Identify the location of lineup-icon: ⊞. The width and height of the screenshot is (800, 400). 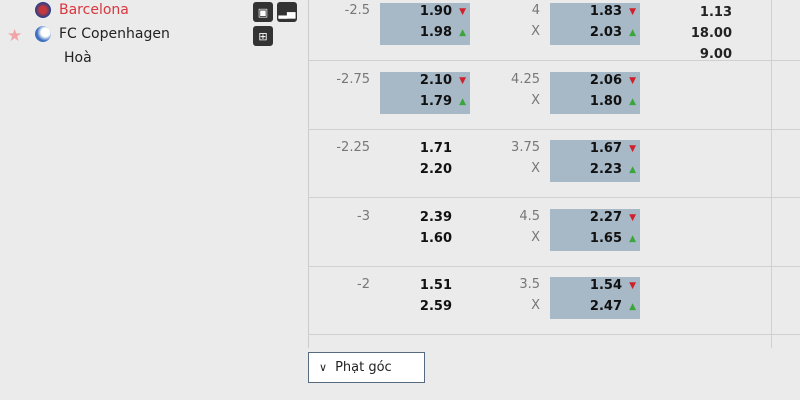
(263, 36).